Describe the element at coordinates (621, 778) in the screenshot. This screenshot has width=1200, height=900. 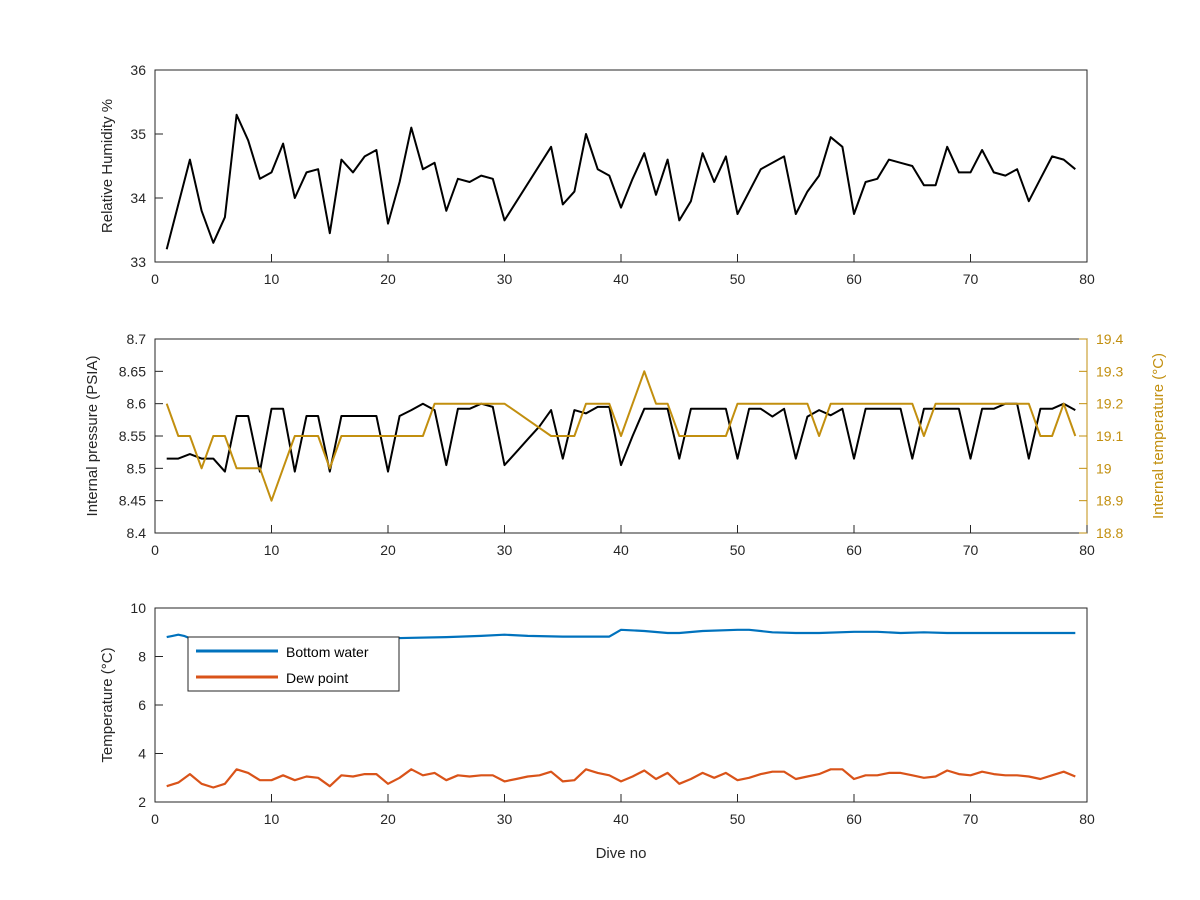
I see `dew-point-line` at that location.